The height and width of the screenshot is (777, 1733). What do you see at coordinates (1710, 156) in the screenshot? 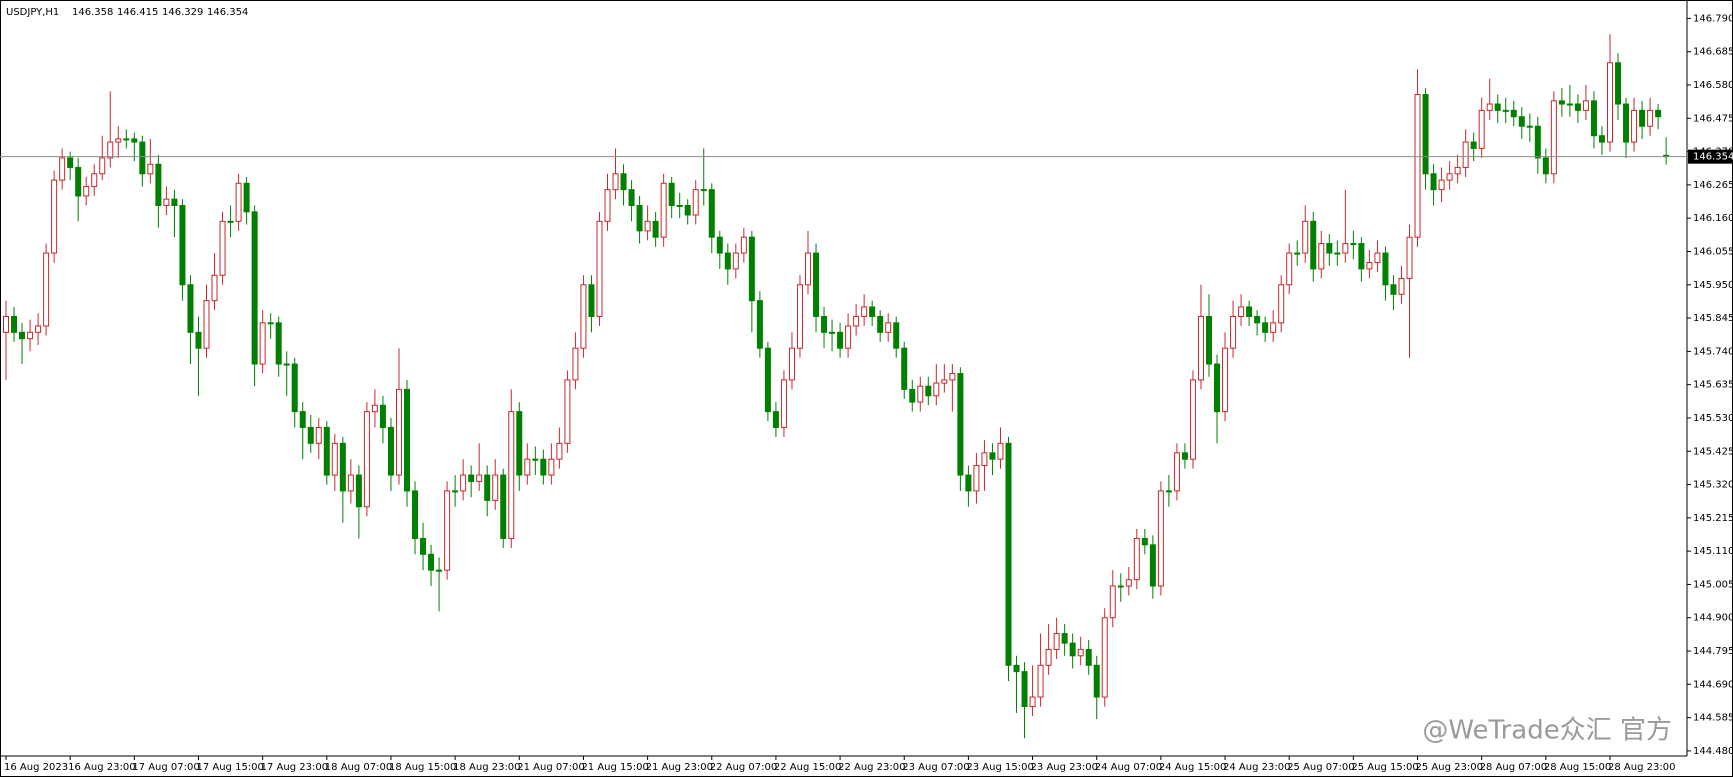
I see `price-label-box` at bounding box center [1710, 156].